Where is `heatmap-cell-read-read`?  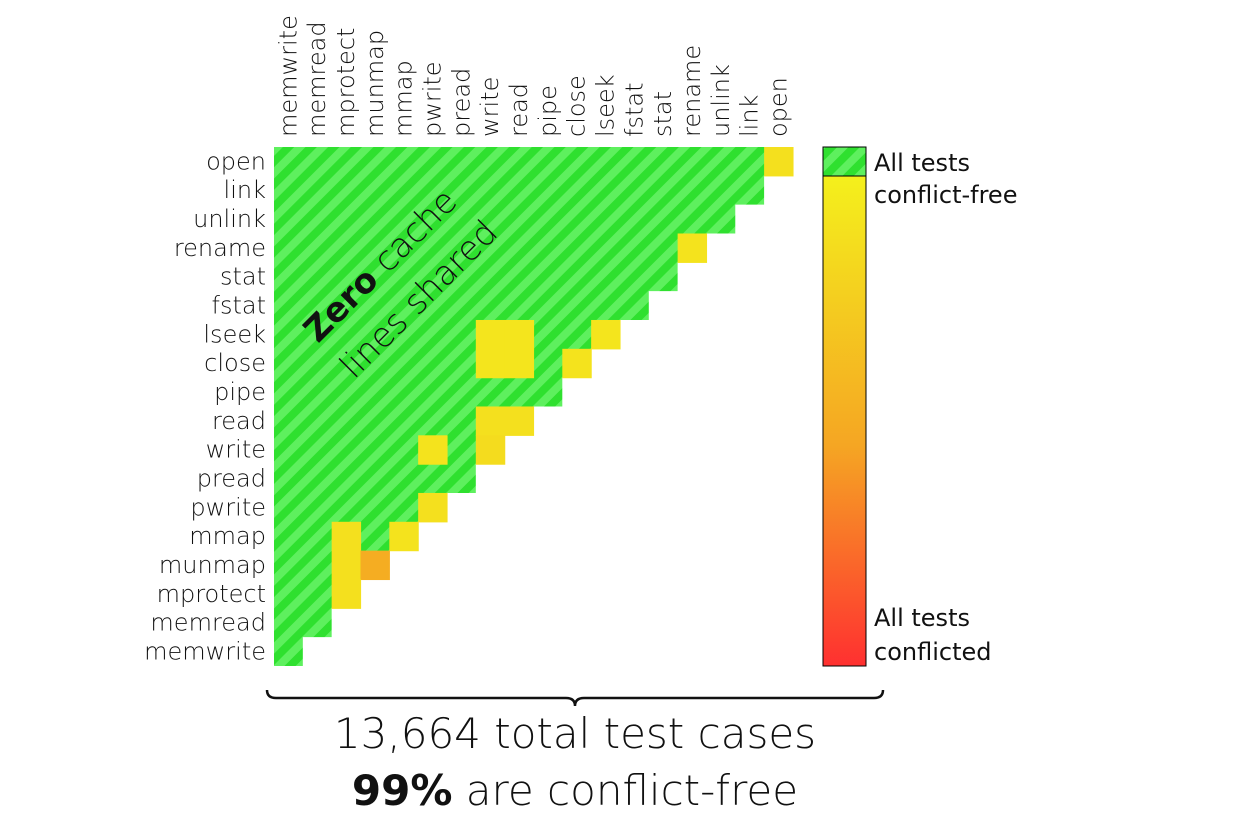
heatmap-cell-read-read is located at coordinates (519, 421).